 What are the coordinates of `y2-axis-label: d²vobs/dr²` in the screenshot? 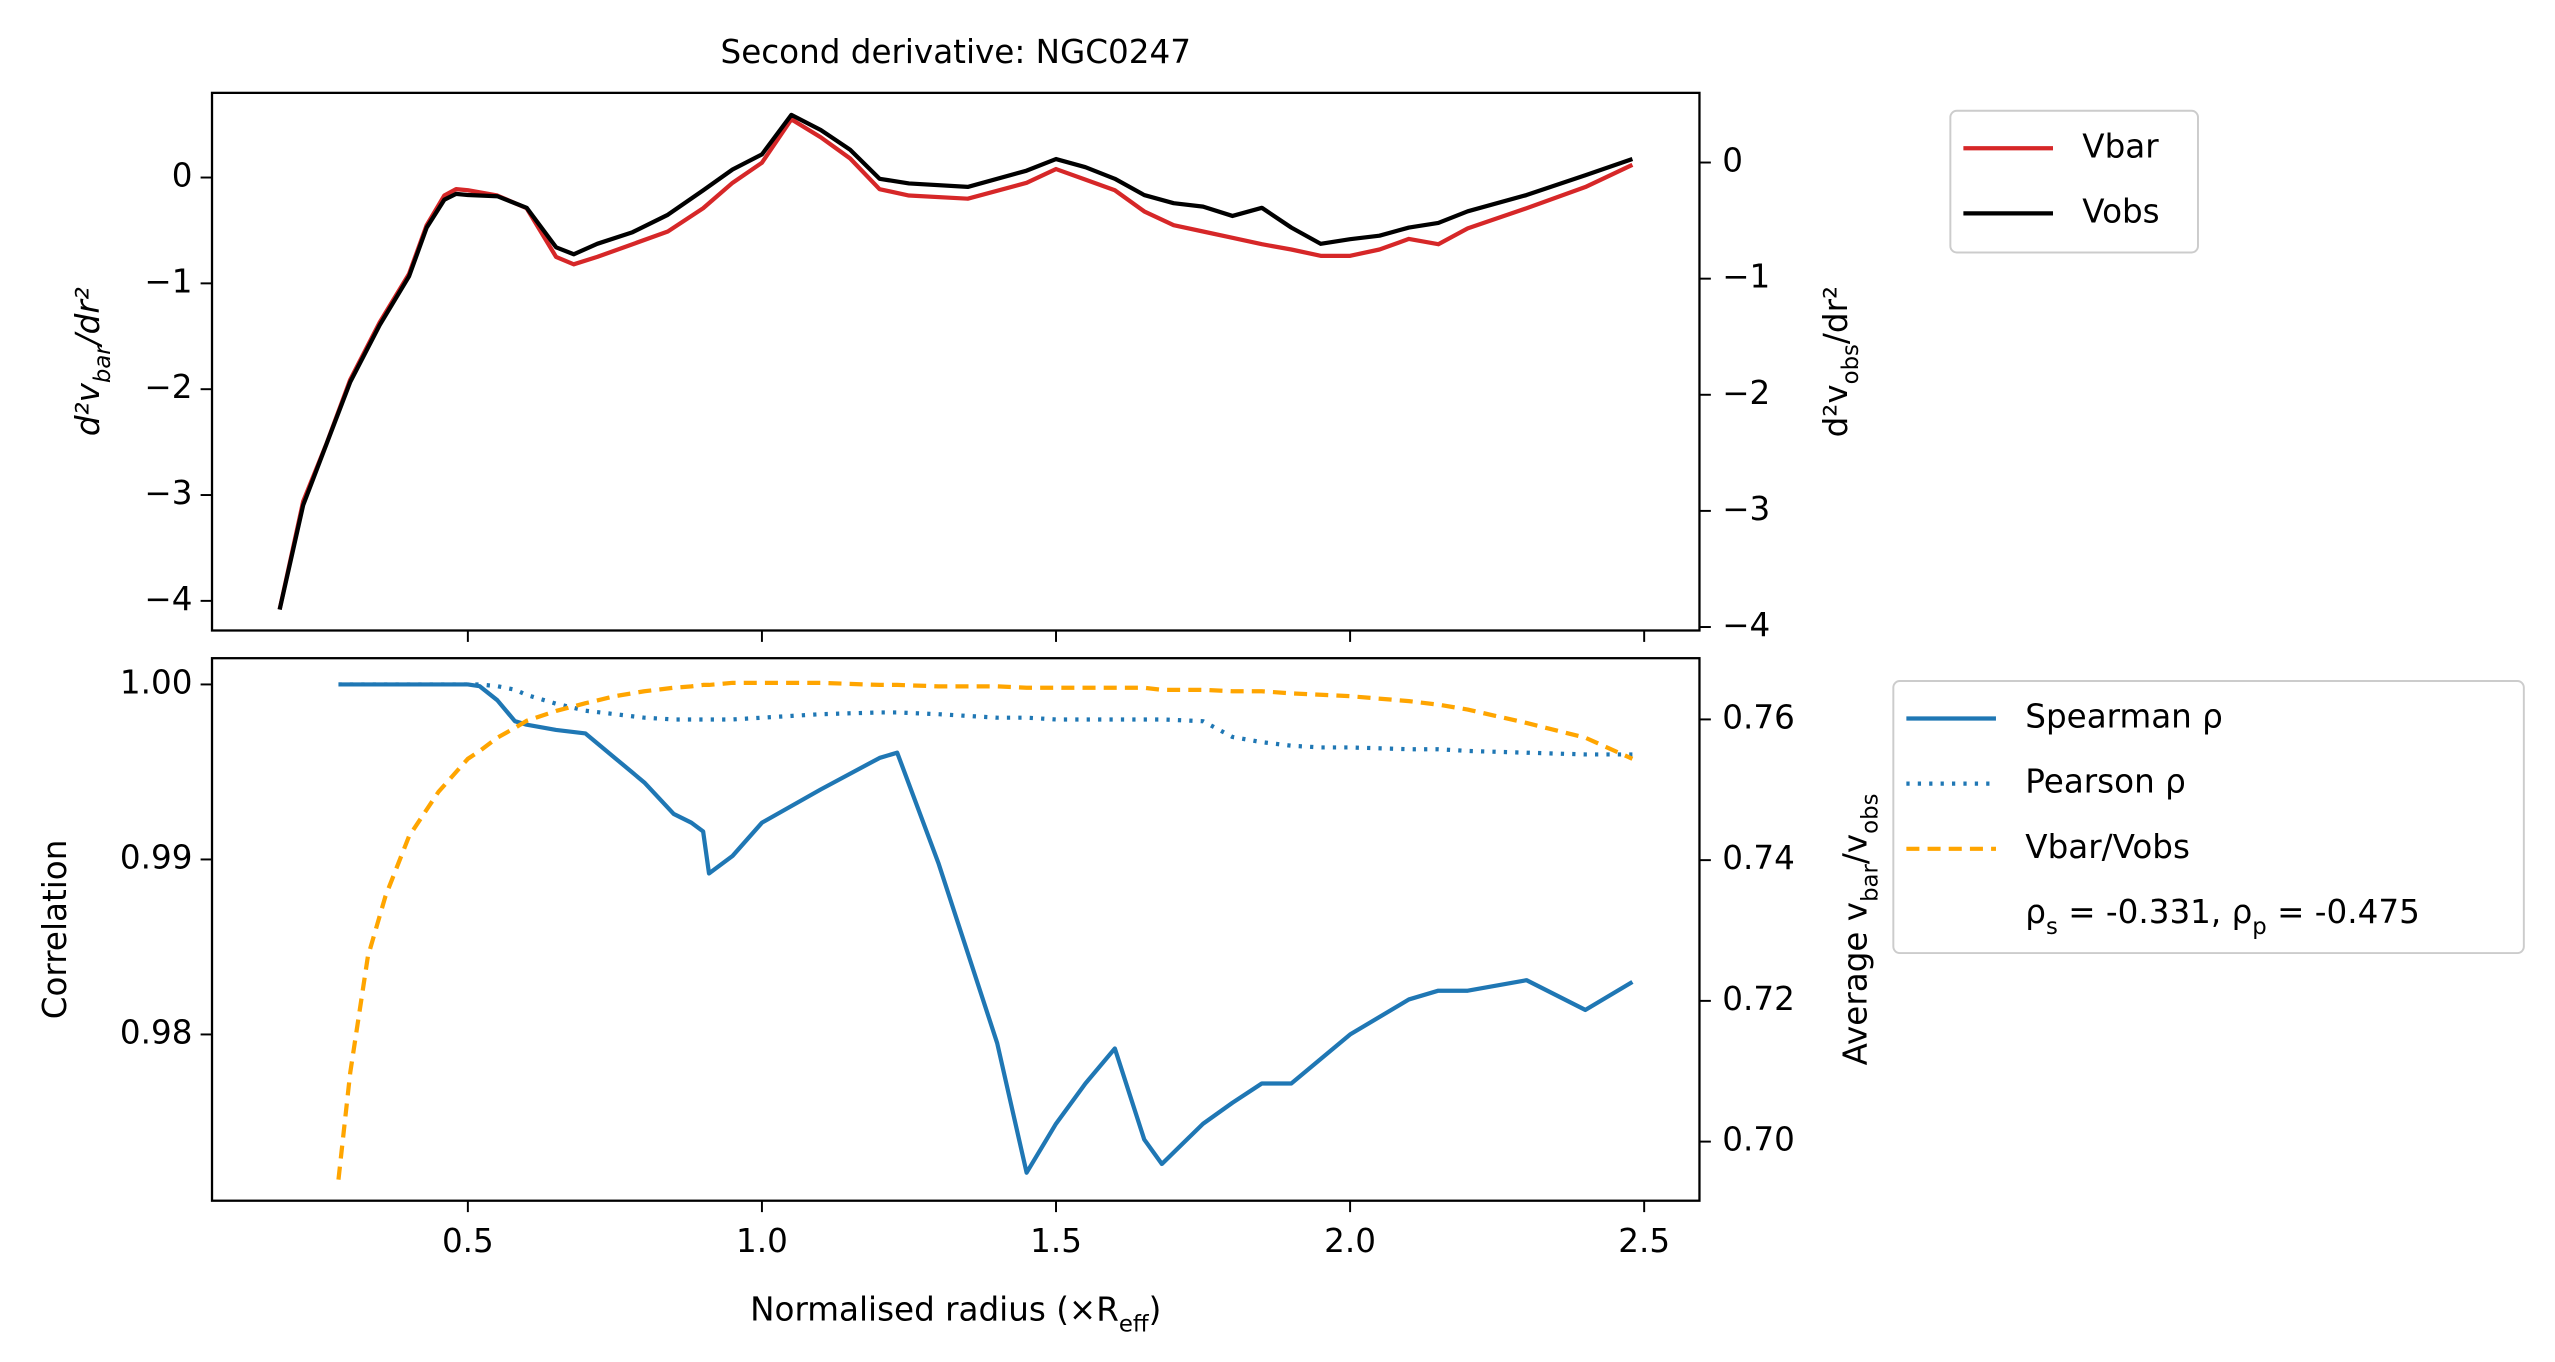 It's located at (1840, 361).